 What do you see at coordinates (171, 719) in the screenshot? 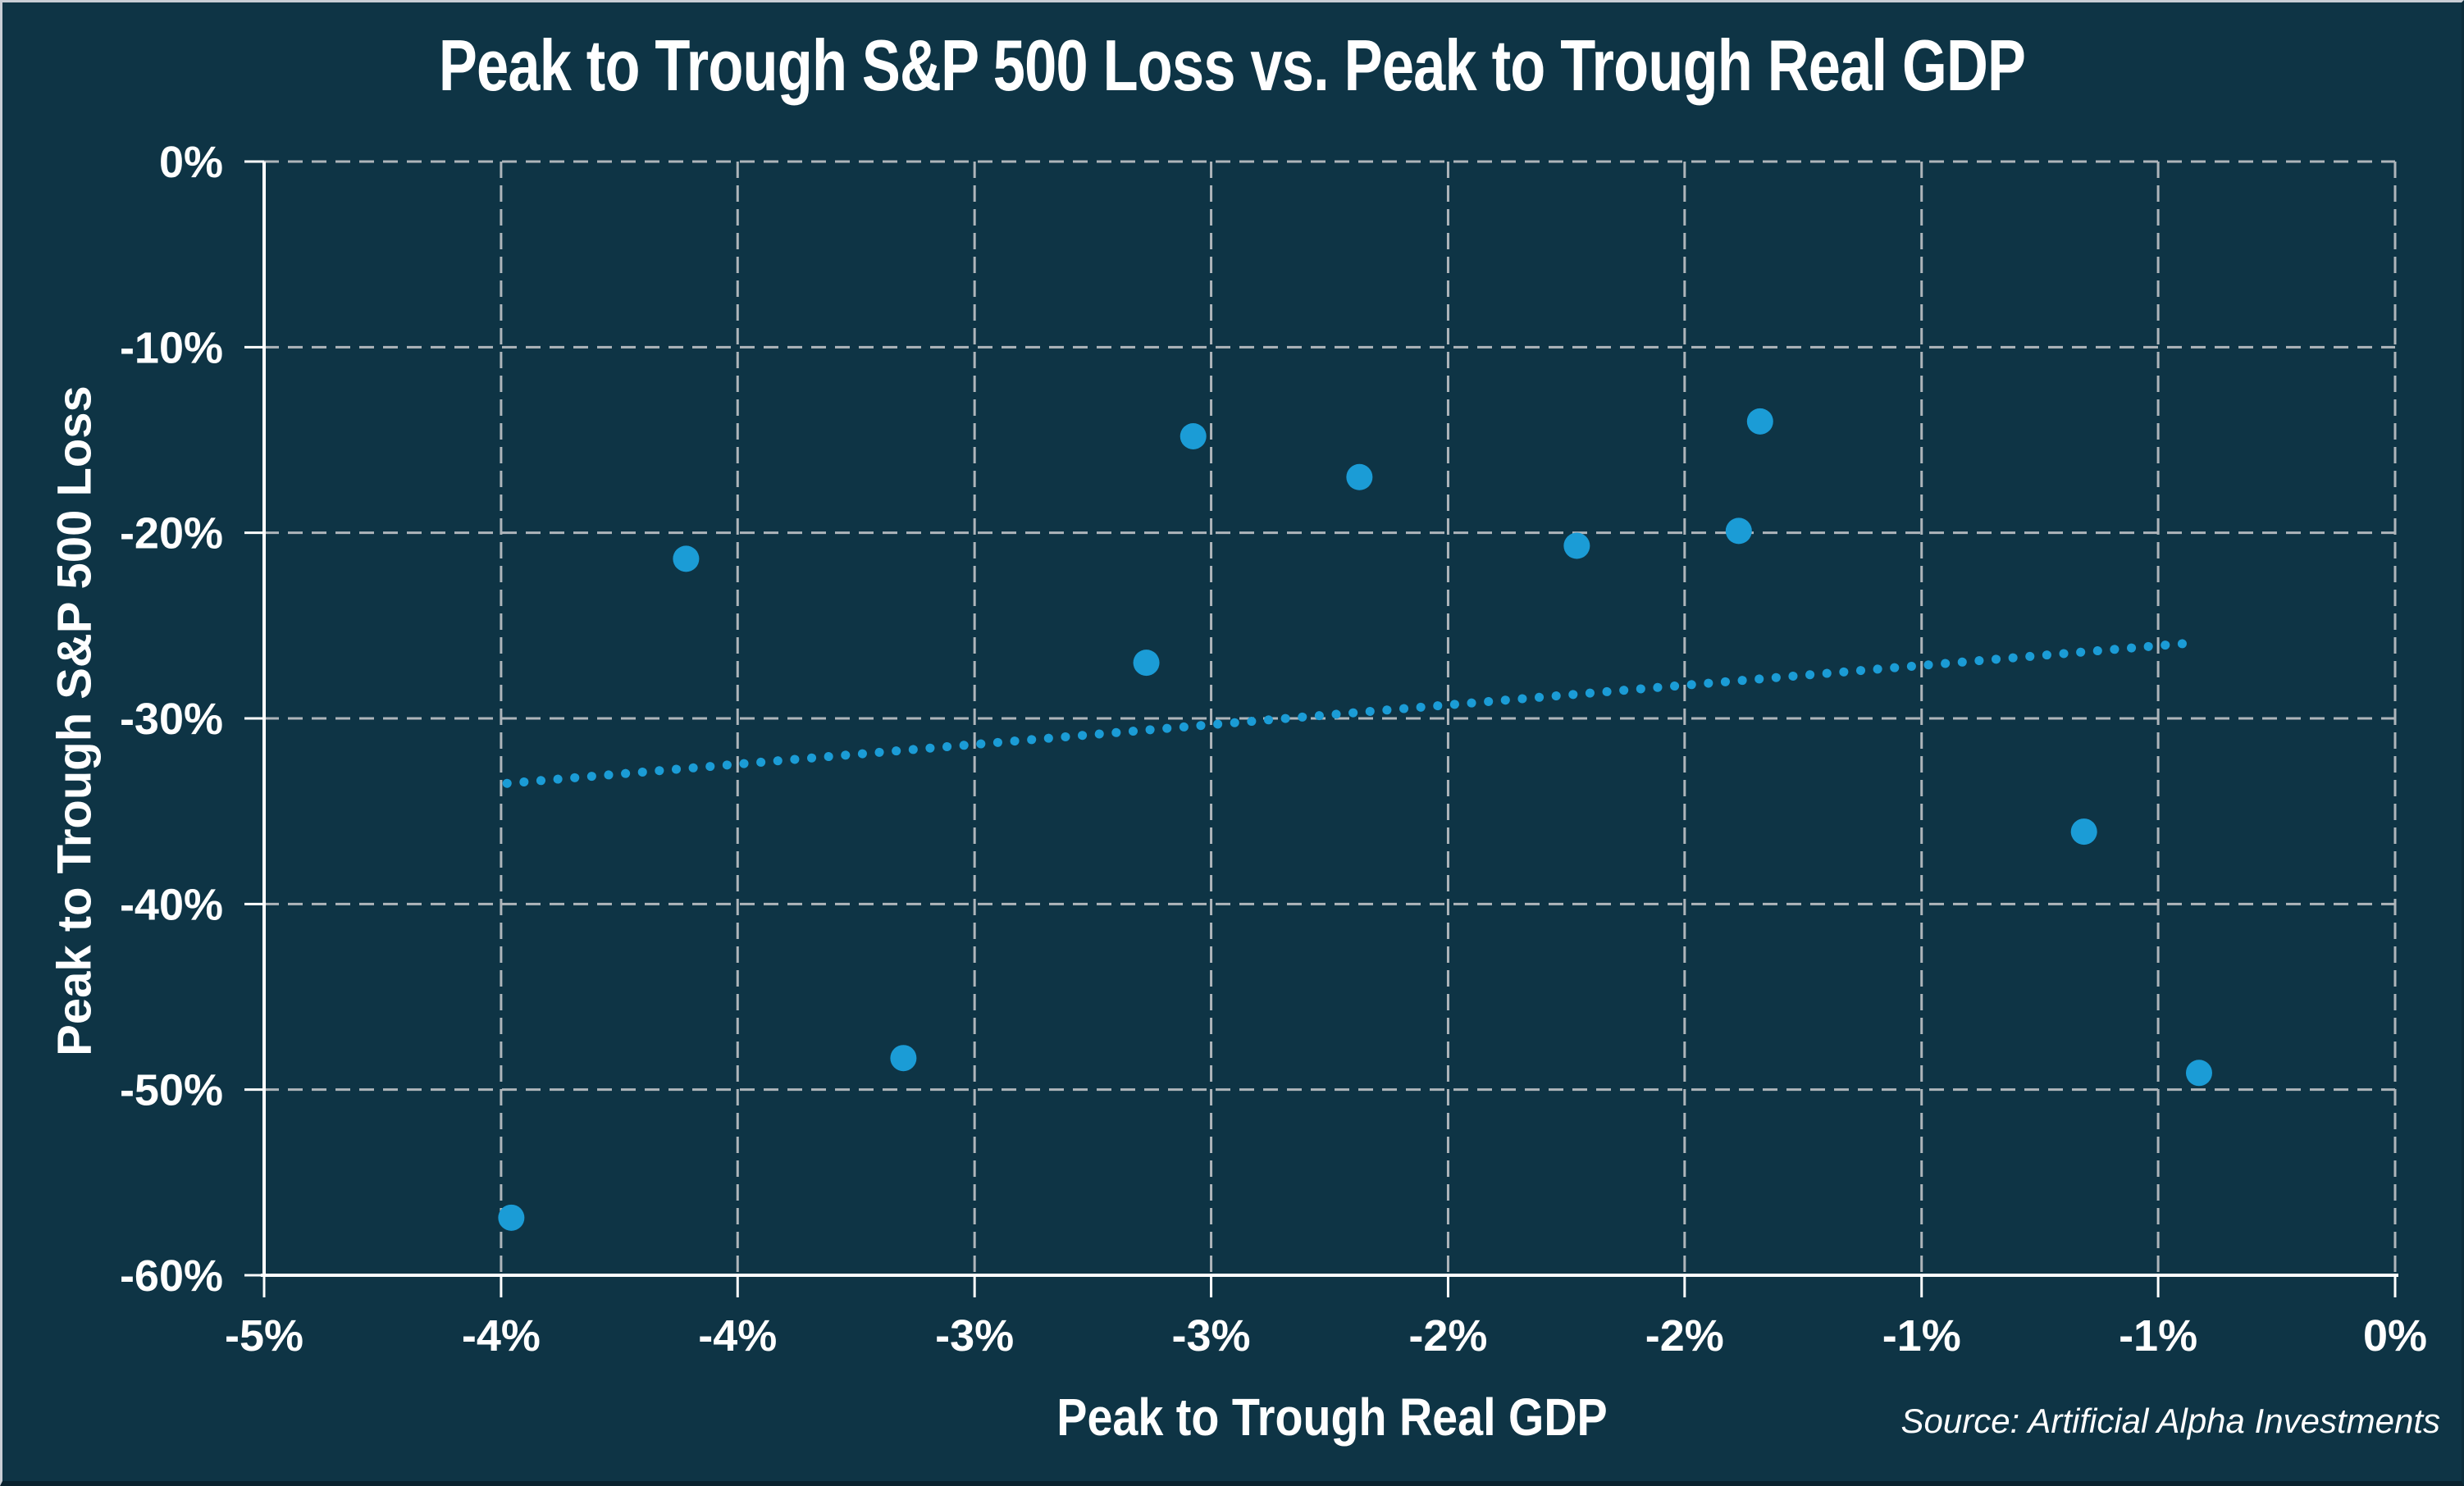
I see `y-tick-label: -30%` at bounding box center [171, 719].